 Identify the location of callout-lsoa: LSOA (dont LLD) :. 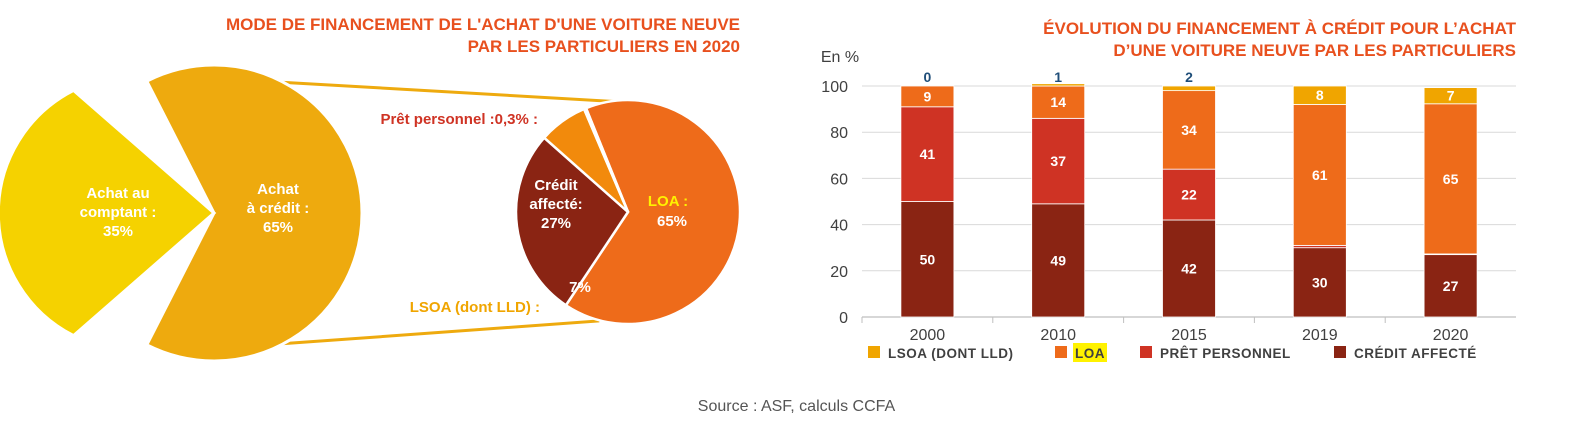
(475, 307).